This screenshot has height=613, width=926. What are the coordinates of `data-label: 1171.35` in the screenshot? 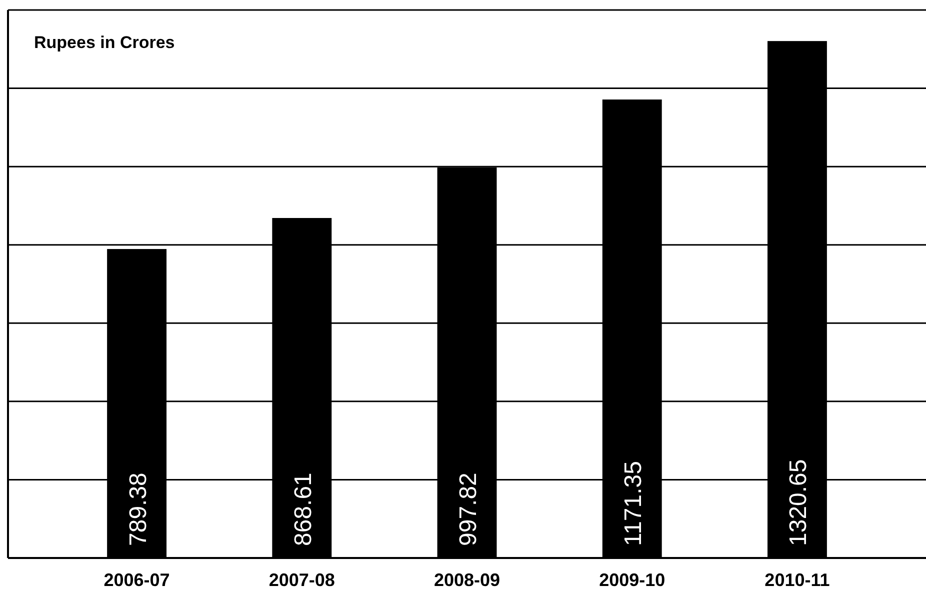 It's located at (634, 503).